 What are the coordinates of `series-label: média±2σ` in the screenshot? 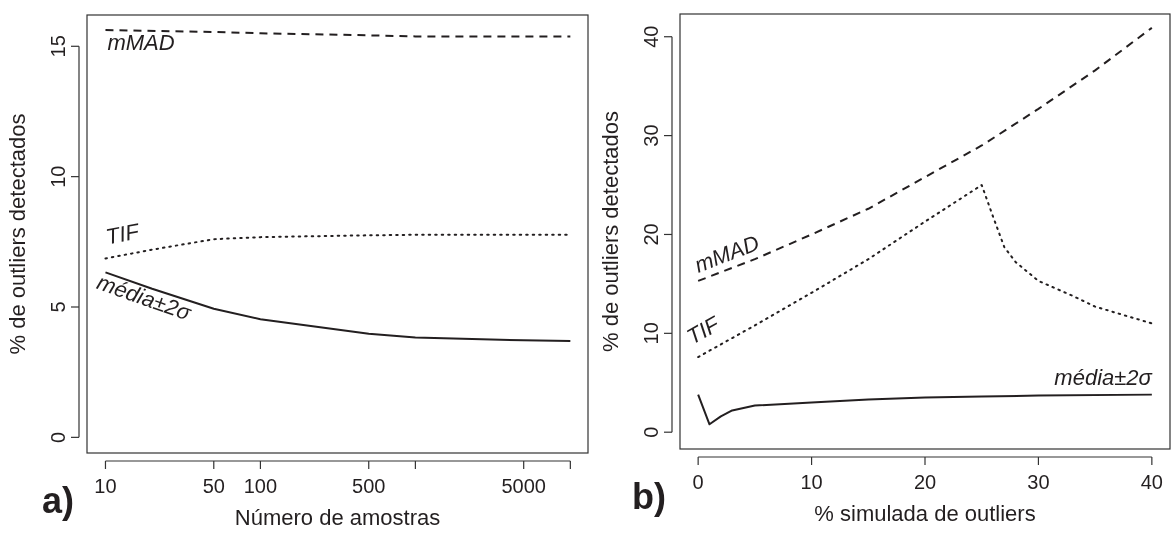 It's located at (1103, 377).